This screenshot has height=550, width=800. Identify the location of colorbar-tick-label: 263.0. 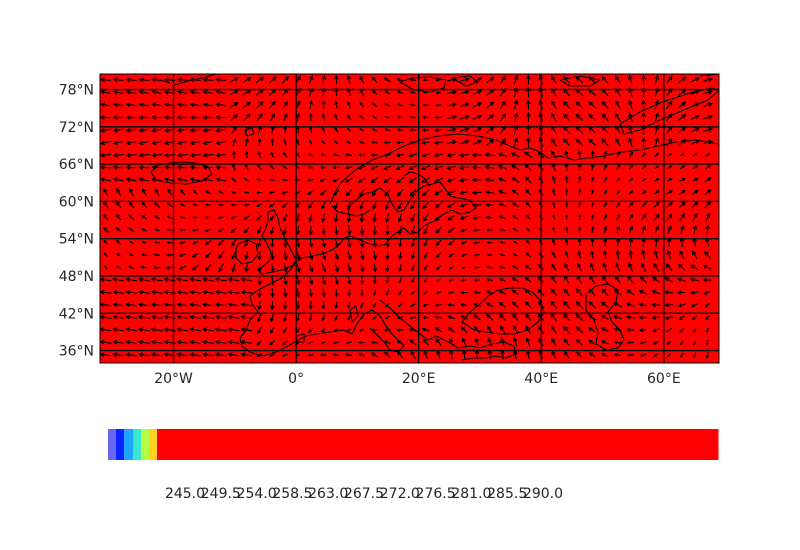
(328, 494).